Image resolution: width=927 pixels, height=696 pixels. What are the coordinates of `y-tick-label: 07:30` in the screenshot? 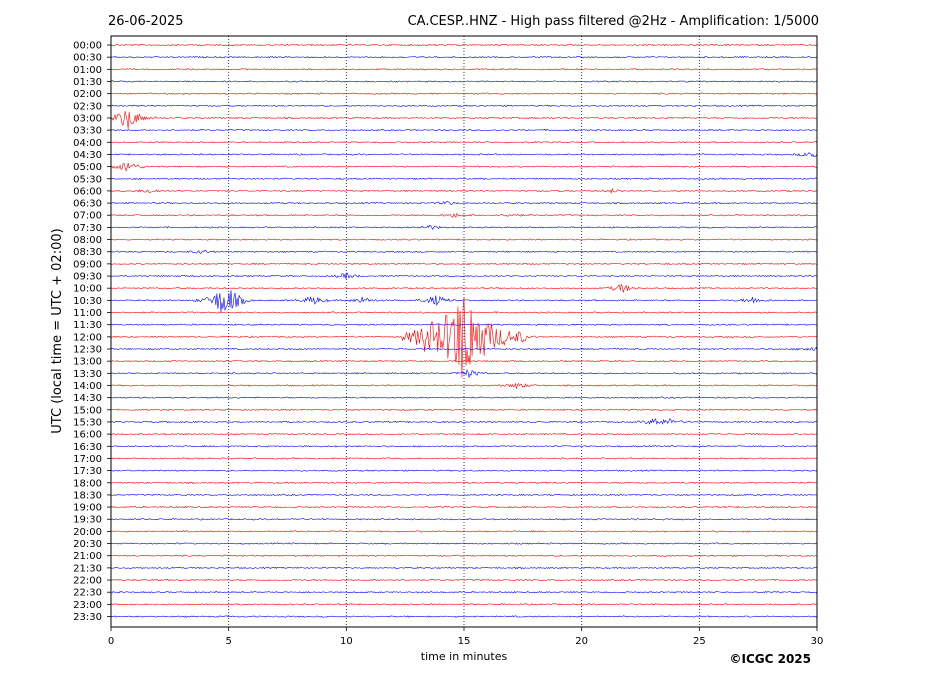 It's located at (87, 228).